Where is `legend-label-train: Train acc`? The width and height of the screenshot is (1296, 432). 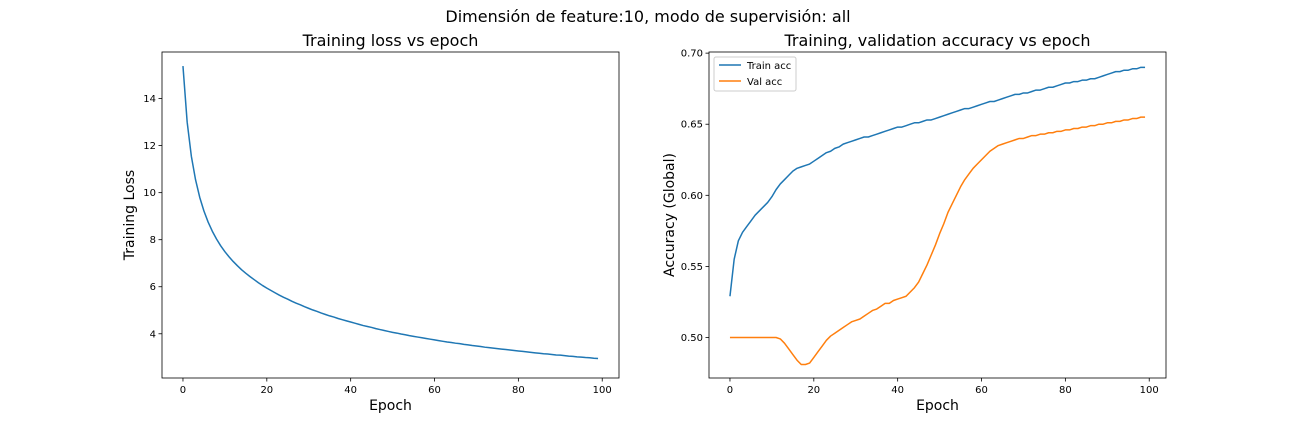
legend-label-train: Train acc is located at coordinates (768, 66).